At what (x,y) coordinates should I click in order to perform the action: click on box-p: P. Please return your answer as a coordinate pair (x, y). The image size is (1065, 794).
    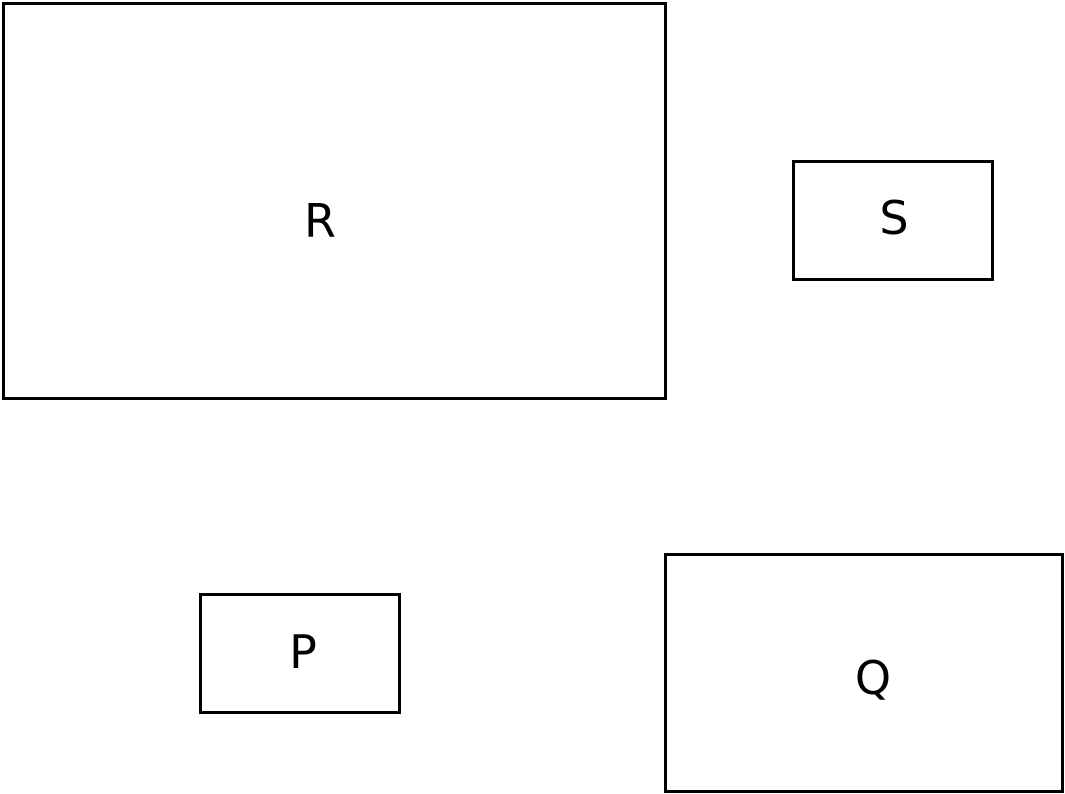
    Looking at the image, I should click on (300, 653).